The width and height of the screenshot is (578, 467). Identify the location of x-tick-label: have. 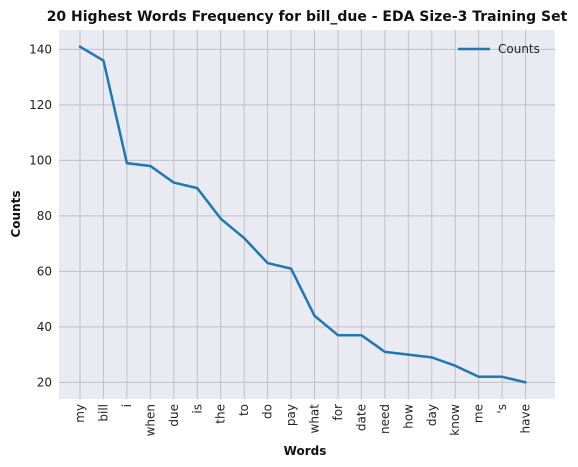
(526, 418).